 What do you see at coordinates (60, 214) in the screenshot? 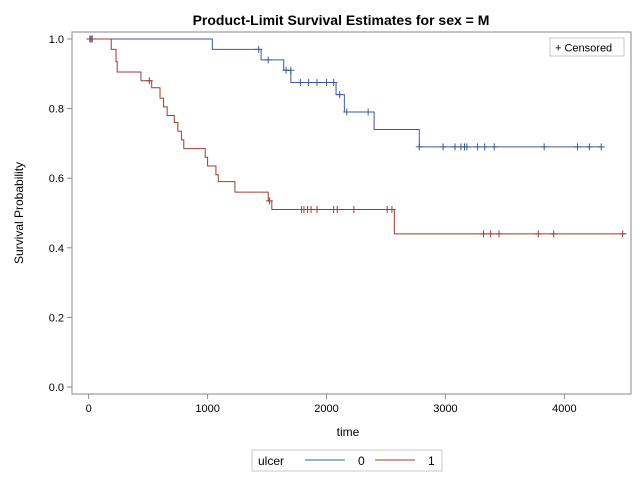
I see `y-axis: 0.0 0.2 0.4 0.6 0.8 1.0` at bounding box center [60, 214].